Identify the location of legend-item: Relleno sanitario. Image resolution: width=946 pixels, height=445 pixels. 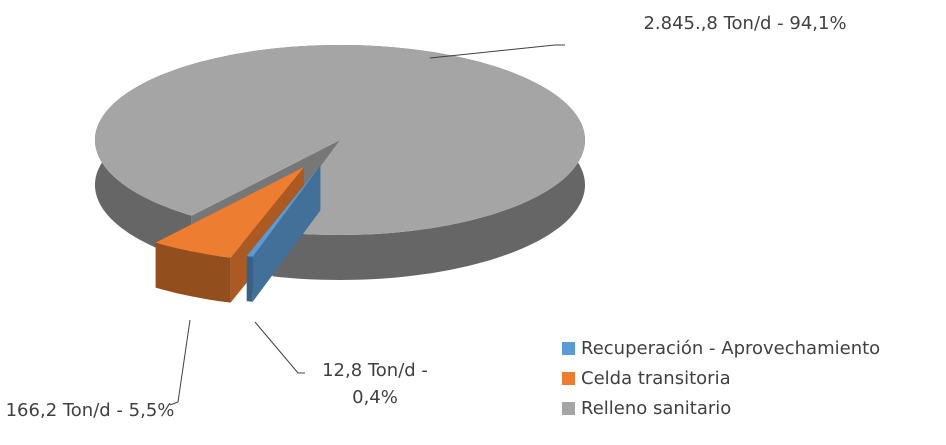
(646, 408).